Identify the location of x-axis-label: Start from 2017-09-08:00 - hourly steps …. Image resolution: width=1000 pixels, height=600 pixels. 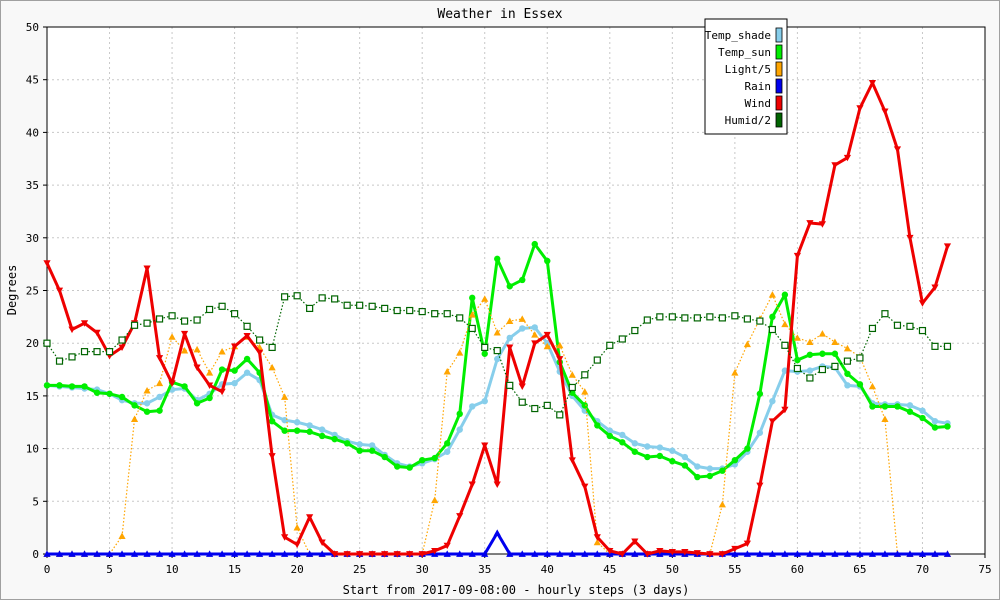
(516, 590).